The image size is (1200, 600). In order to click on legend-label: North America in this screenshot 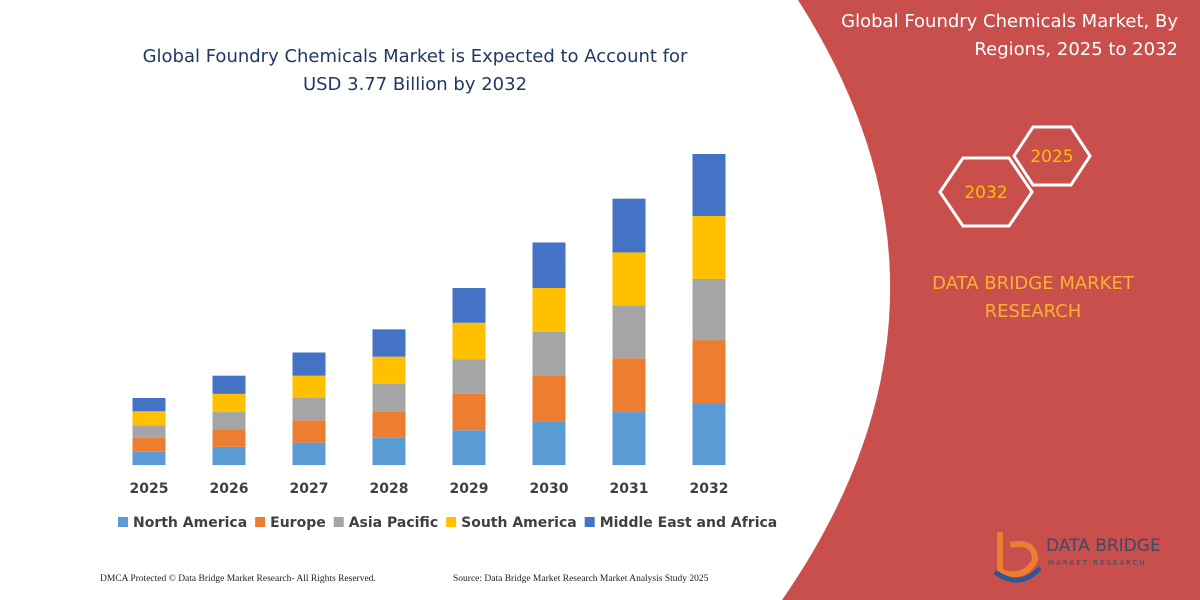, I will do `click(190, 523)`.